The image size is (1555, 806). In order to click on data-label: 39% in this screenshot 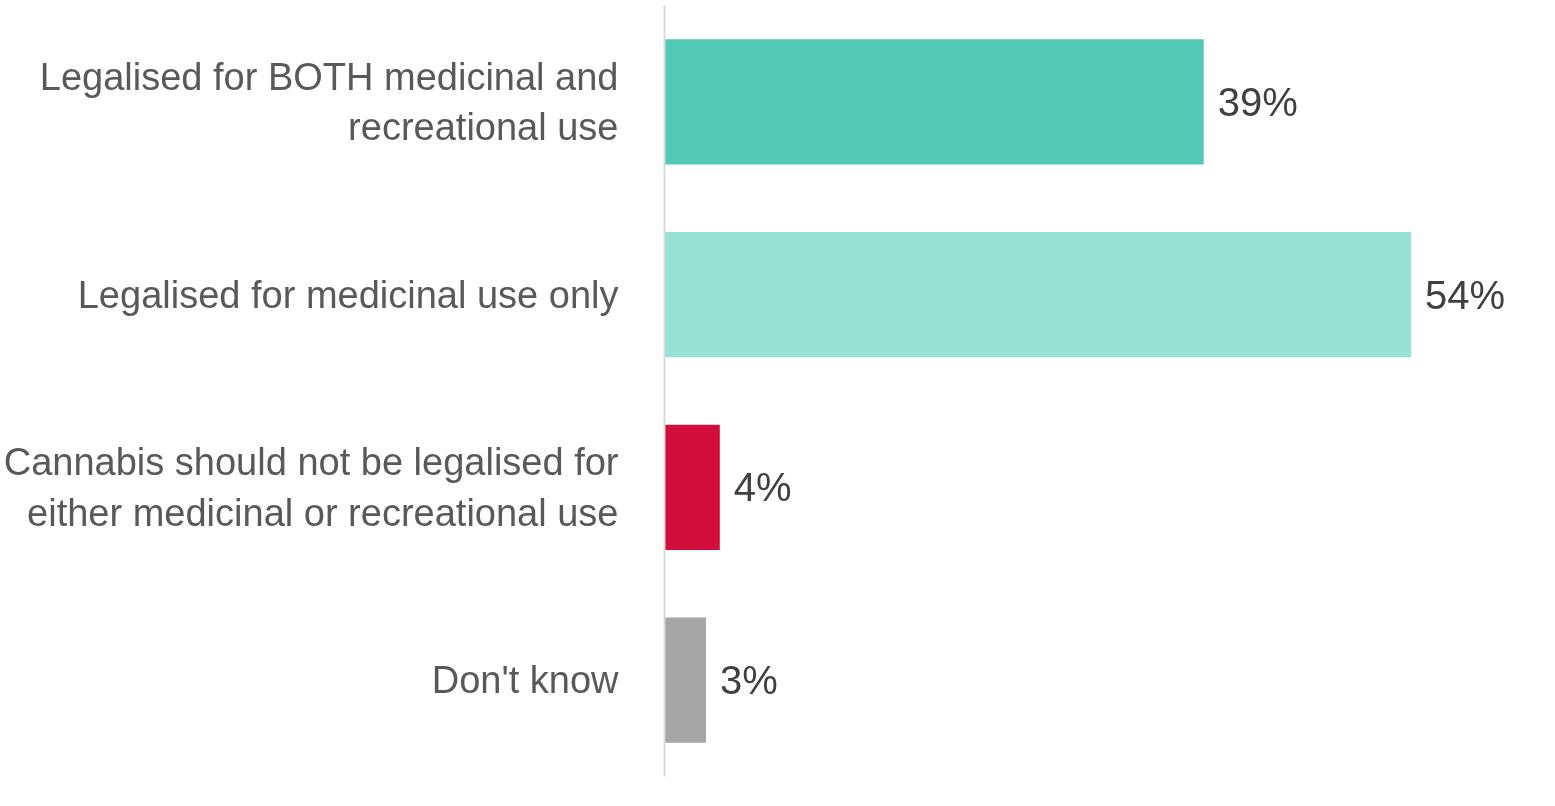, I will do `click(1257, 101)`.